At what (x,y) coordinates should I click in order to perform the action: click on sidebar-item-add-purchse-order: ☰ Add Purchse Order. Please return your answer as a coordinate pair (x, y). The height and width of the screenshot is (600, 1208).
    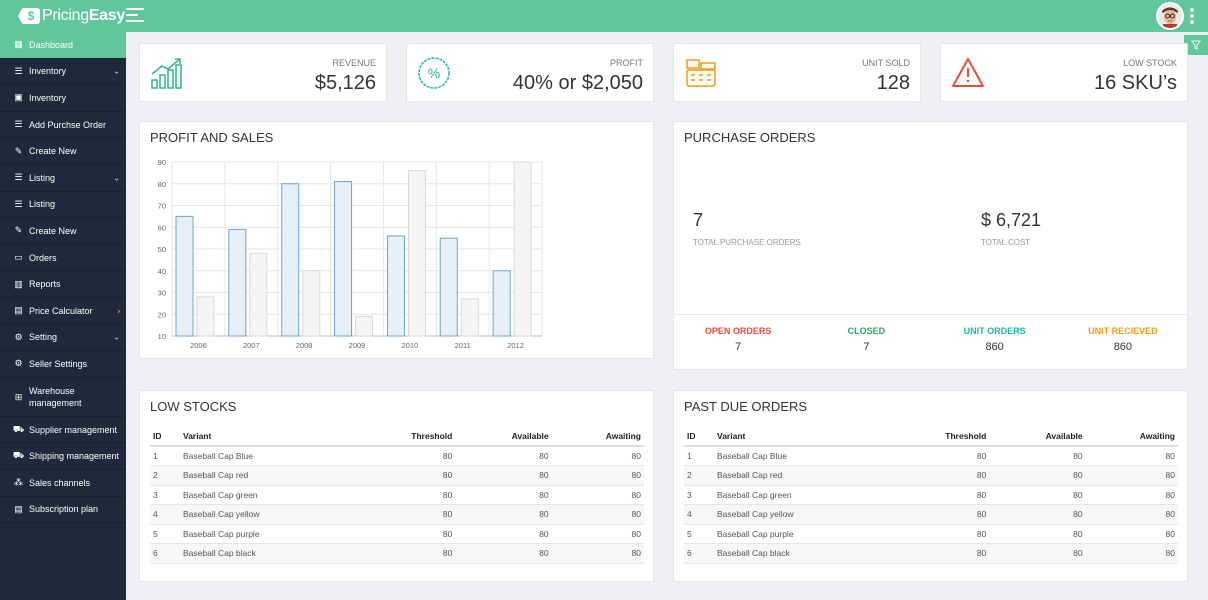
    Looking at the image, I should click on (63, 125).